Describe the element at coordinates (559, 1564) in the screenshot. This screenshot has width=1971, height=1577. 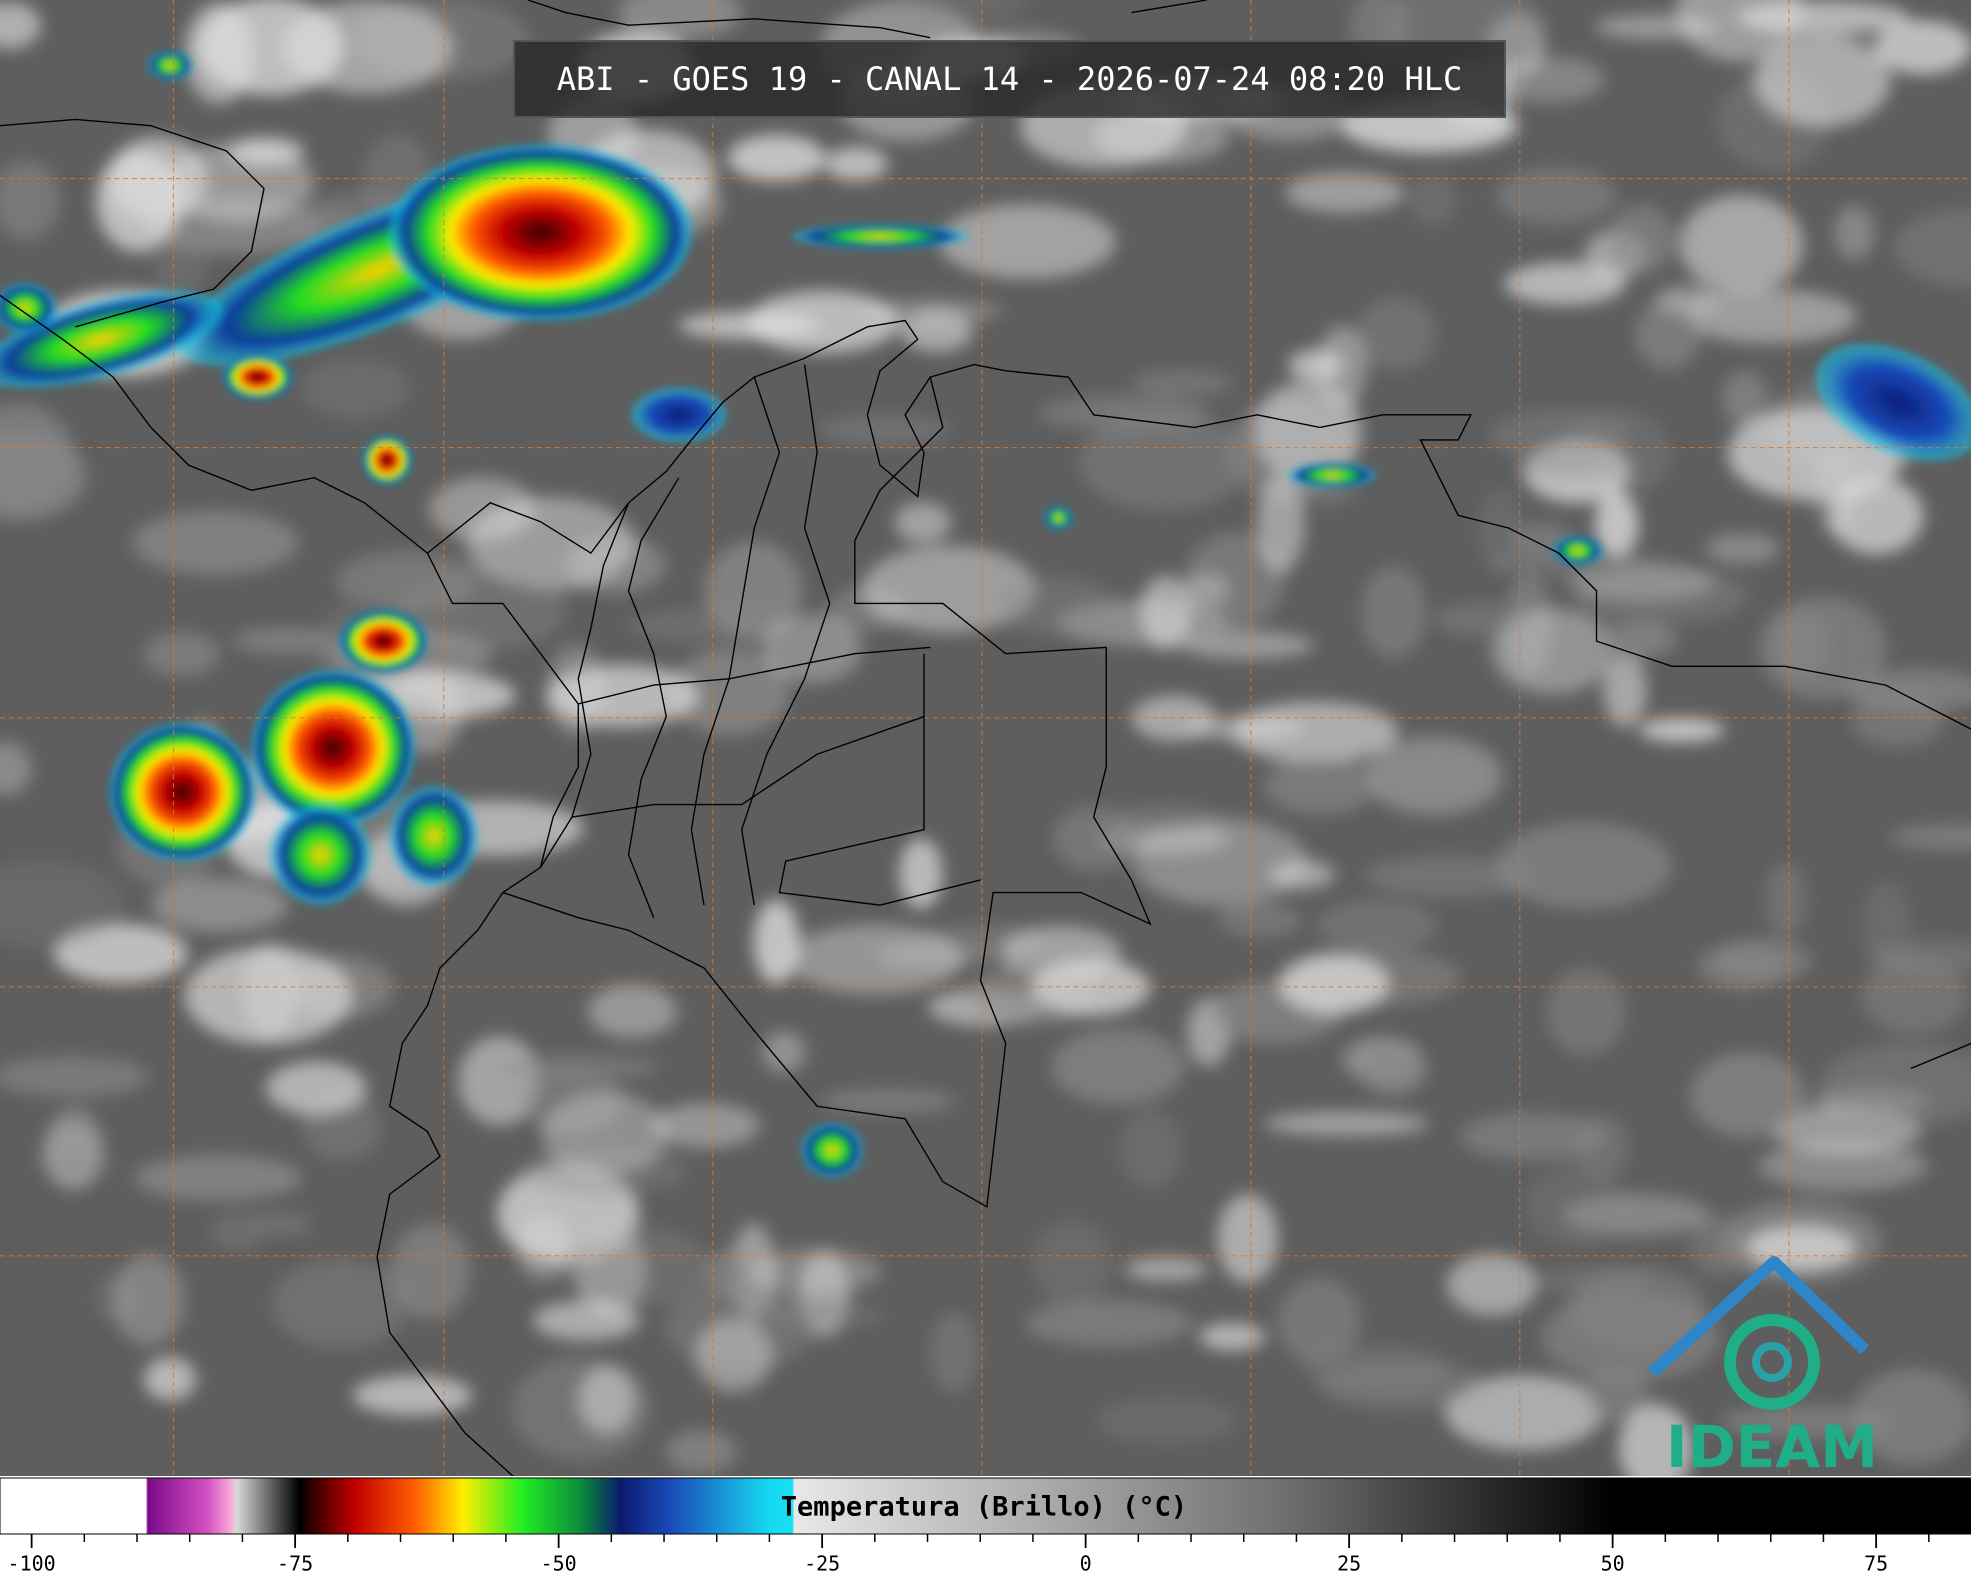
I see `tick-label: -50` at that location.